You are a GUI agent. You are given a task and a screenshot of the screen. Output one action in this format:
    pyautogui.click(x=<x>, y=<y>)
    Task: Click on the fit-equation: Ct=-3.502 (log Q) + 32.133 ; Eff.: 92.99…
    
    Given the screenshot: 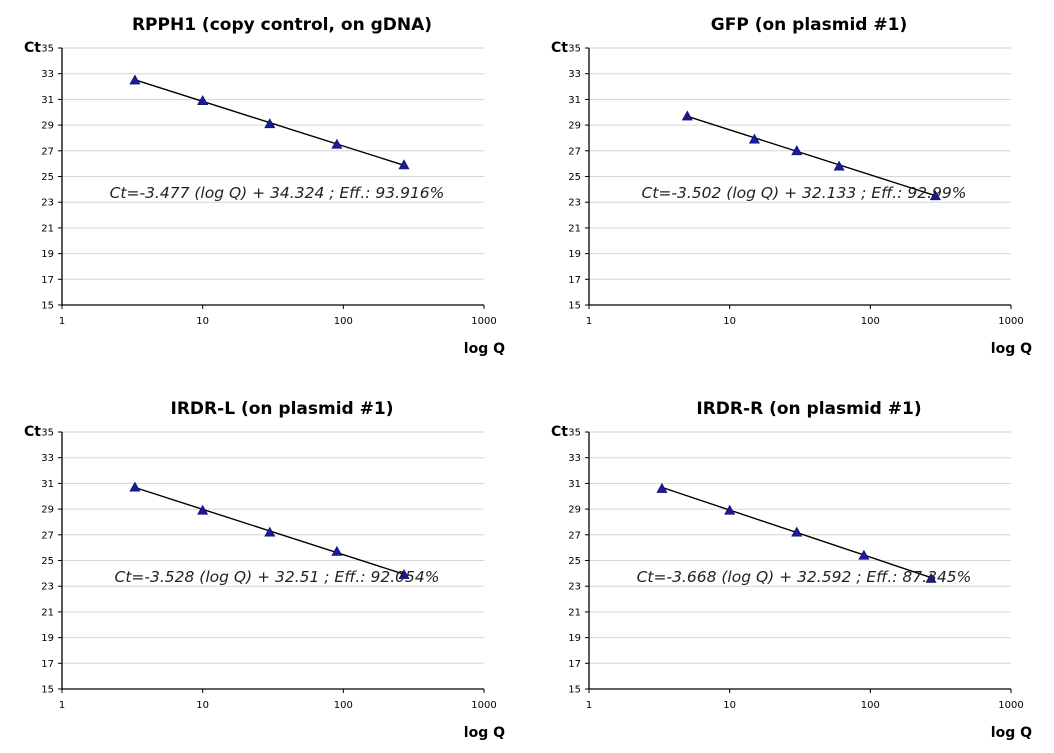 What is the action you would take?
    pyautogui.click(x=804, y=193)
    